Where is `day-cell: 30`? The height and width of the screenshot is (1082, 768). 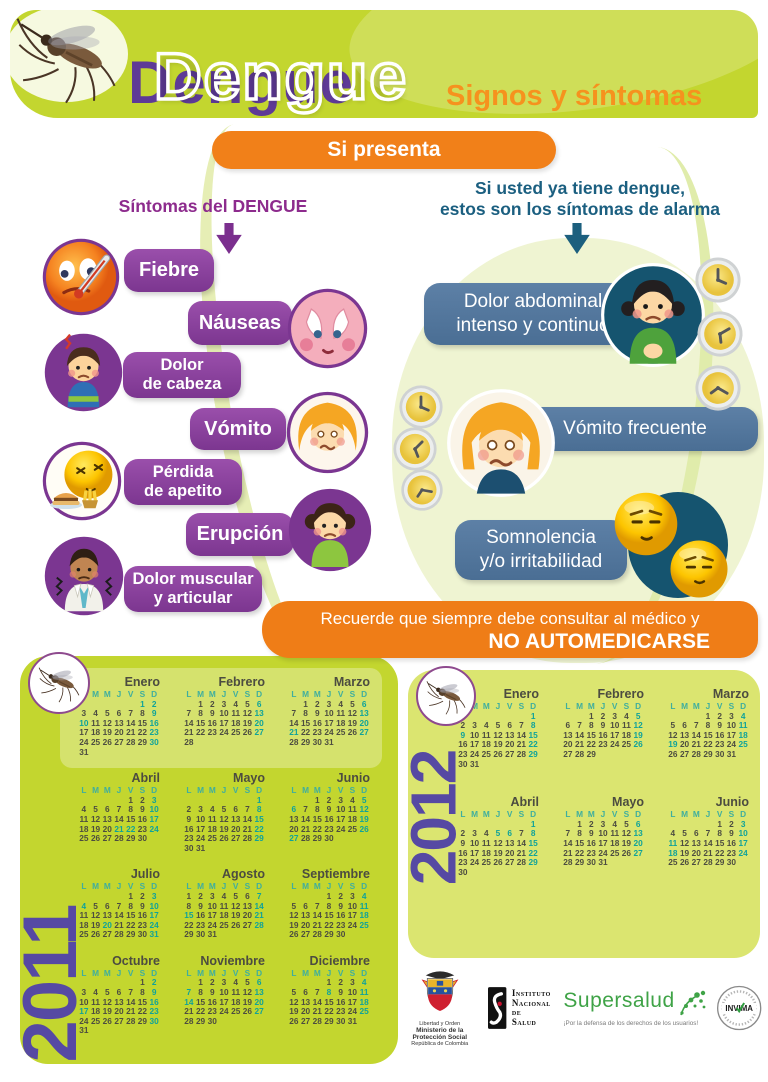 day-cell: 30 is located at coordinates (142, 934).